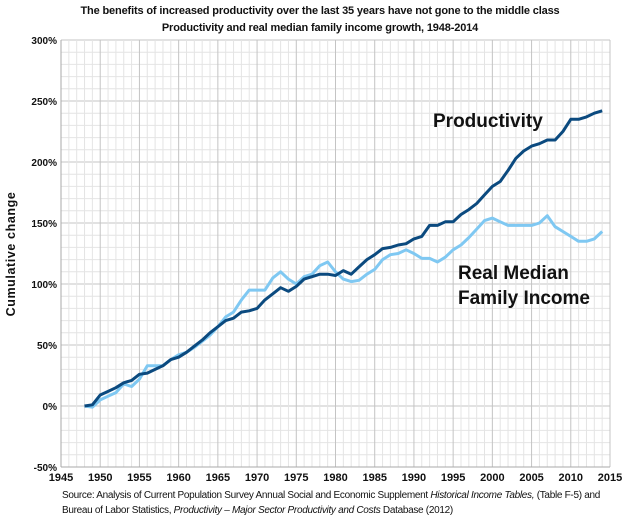  What do you see at coordinates (44, 102) in the screenshot?
I see `y-tick-label: 250%` at bounding box center [44, 102].